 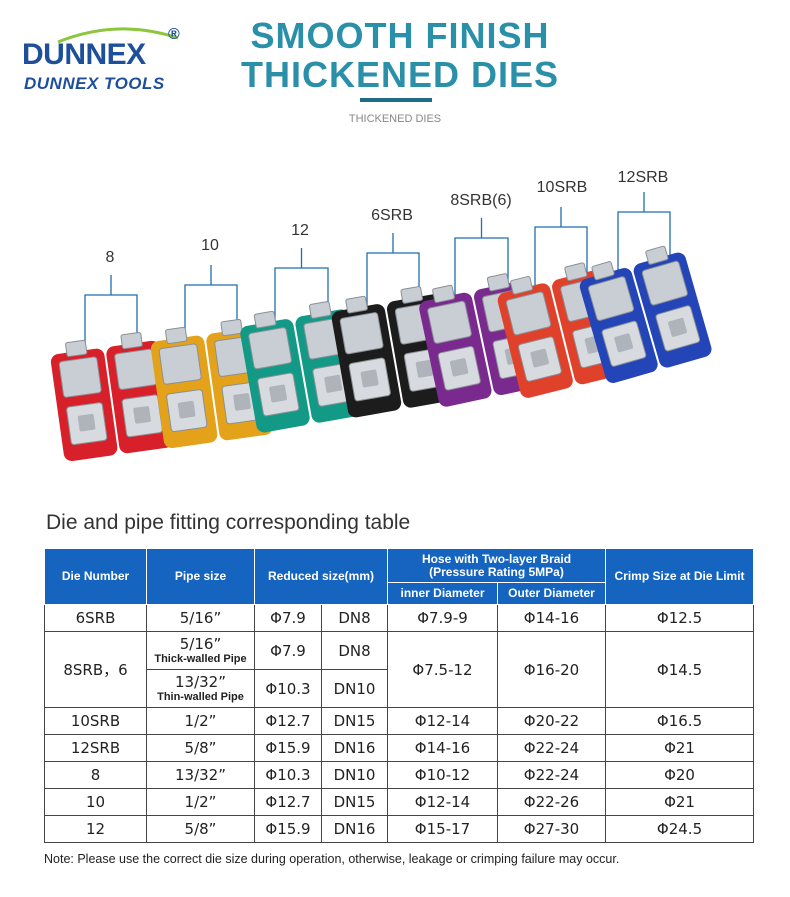 What do you see at coordinates (442, 775) in the screenshot?
I see `cell-inner: Φ10-12` at bounding box center [442, 775].